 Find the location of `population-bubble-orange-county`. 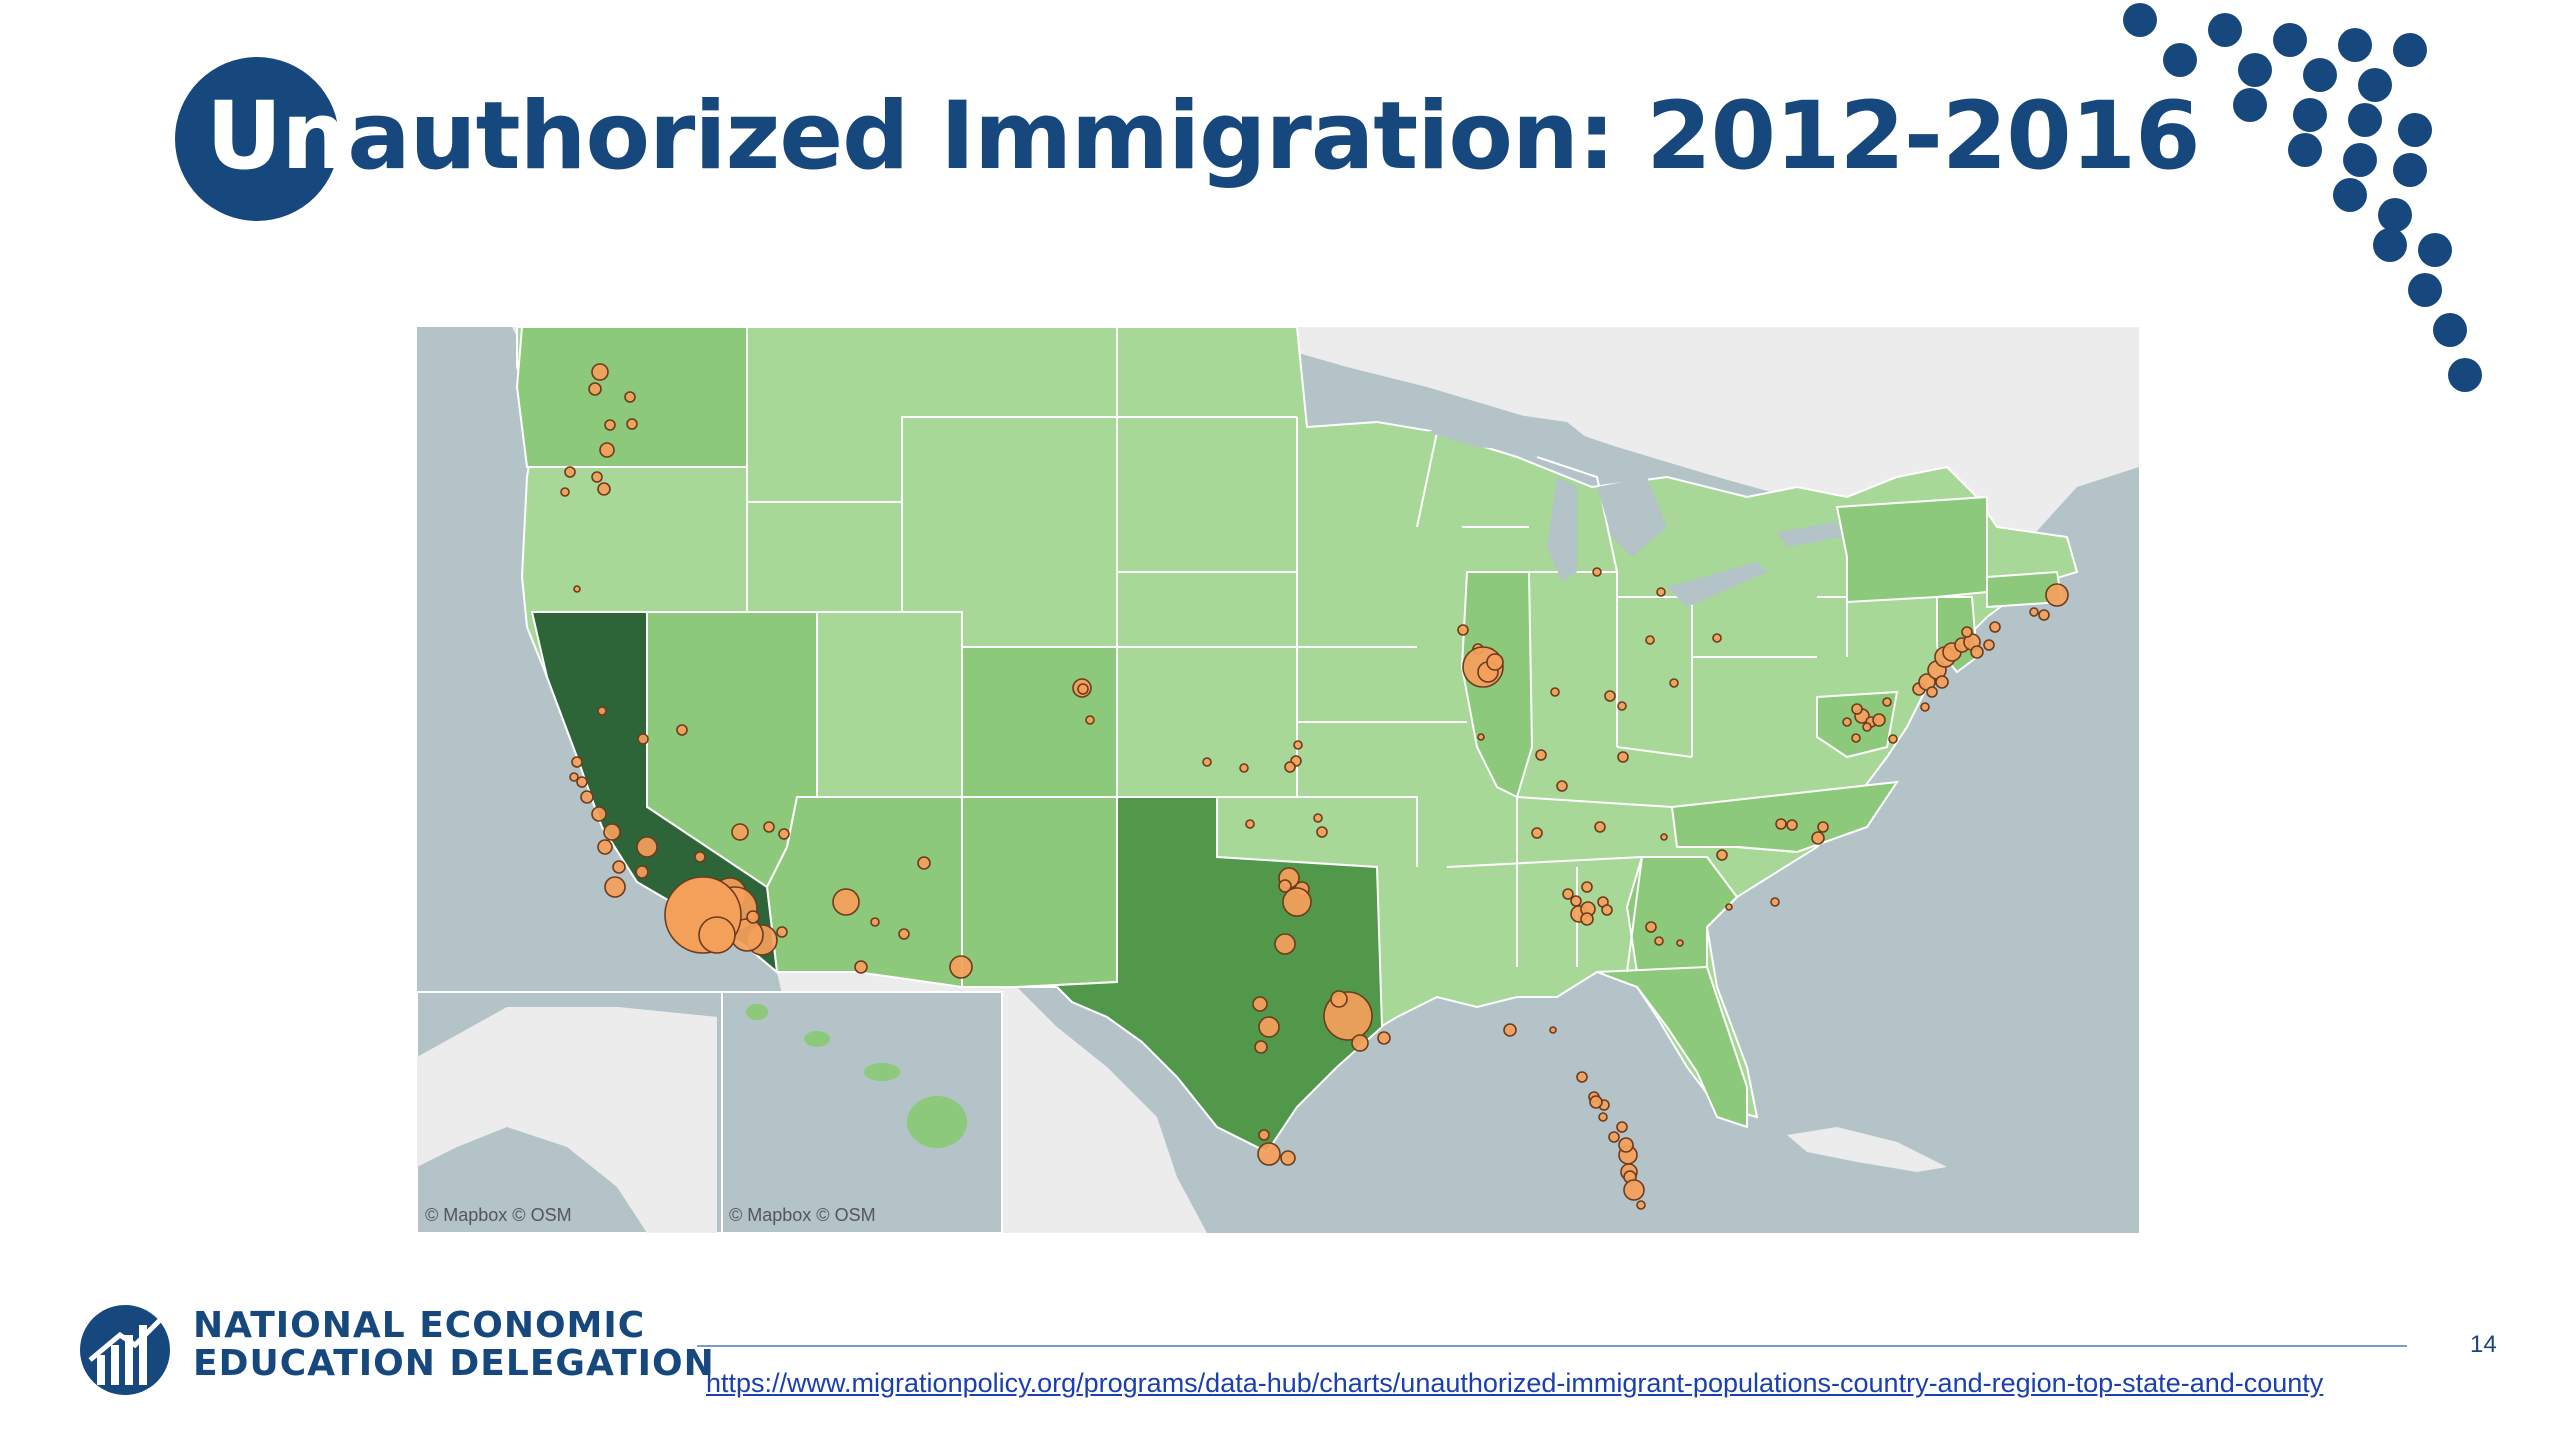

population-bubble-orange-county is located at coordinates (717, 935).